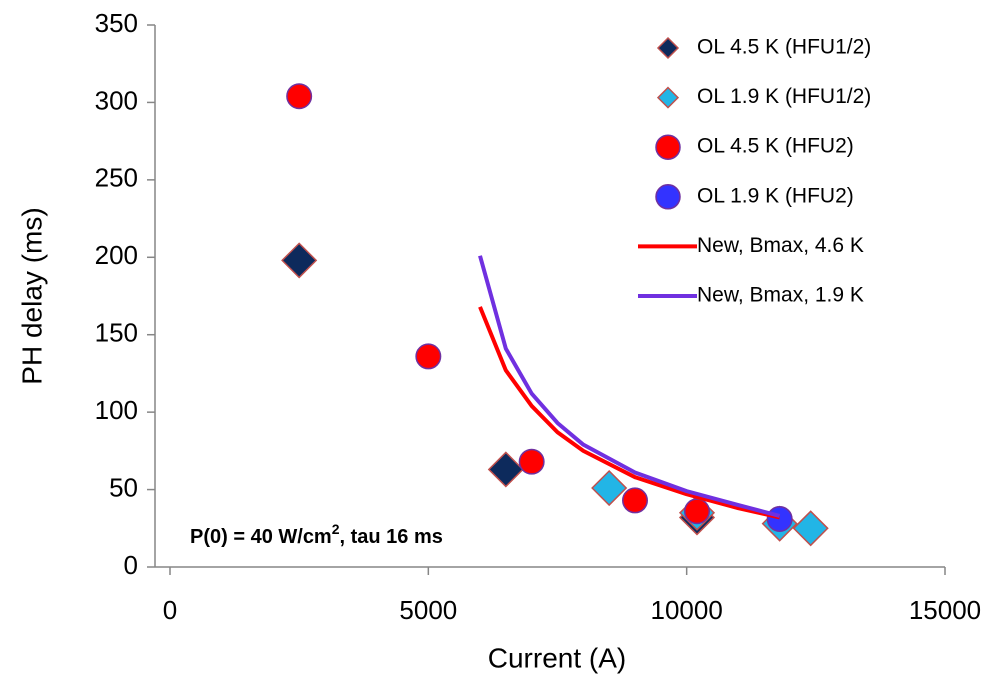 The width and height of the screenshot is (998, 679). What do you see at coordinates (116, 333) in the screenshot?
I see `y-tick-label: 150` at bounding box center [116, 333].